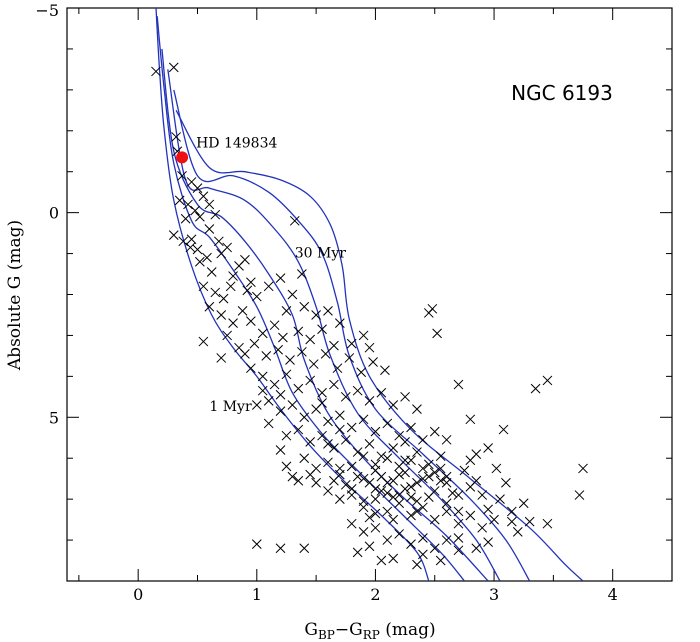  I want to click on x-title-g: G, so click(311, 630).